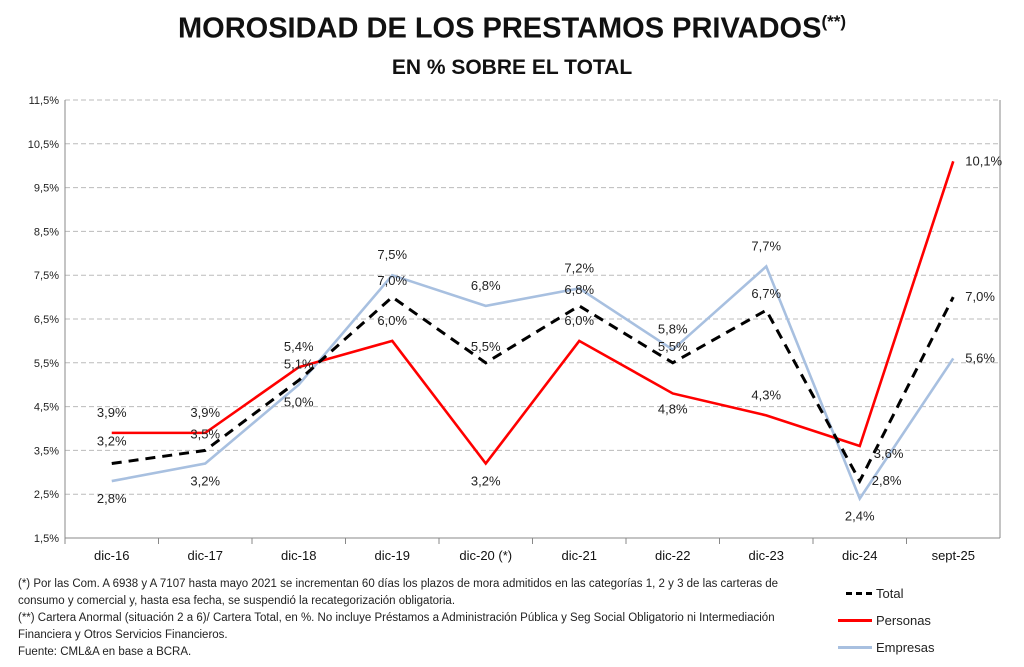  I want to click on y-tick-label: 2,5%, so click(46, 495).